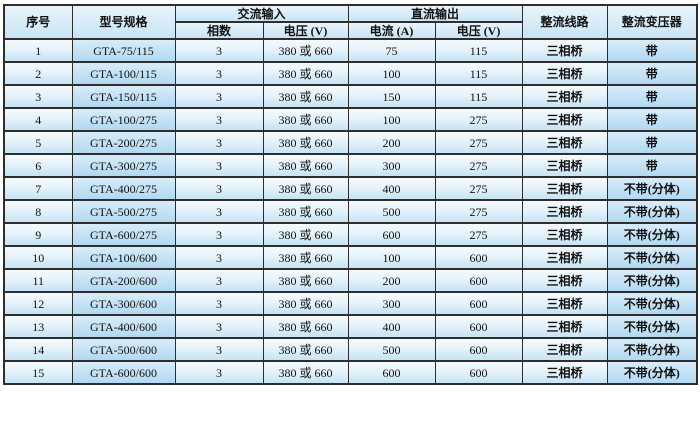 This screenshot has height=421, width=700. Describe the element at coordinates (261, 13) in the screenshot. I see `header-group-ac-input: 交流输入` at that location.